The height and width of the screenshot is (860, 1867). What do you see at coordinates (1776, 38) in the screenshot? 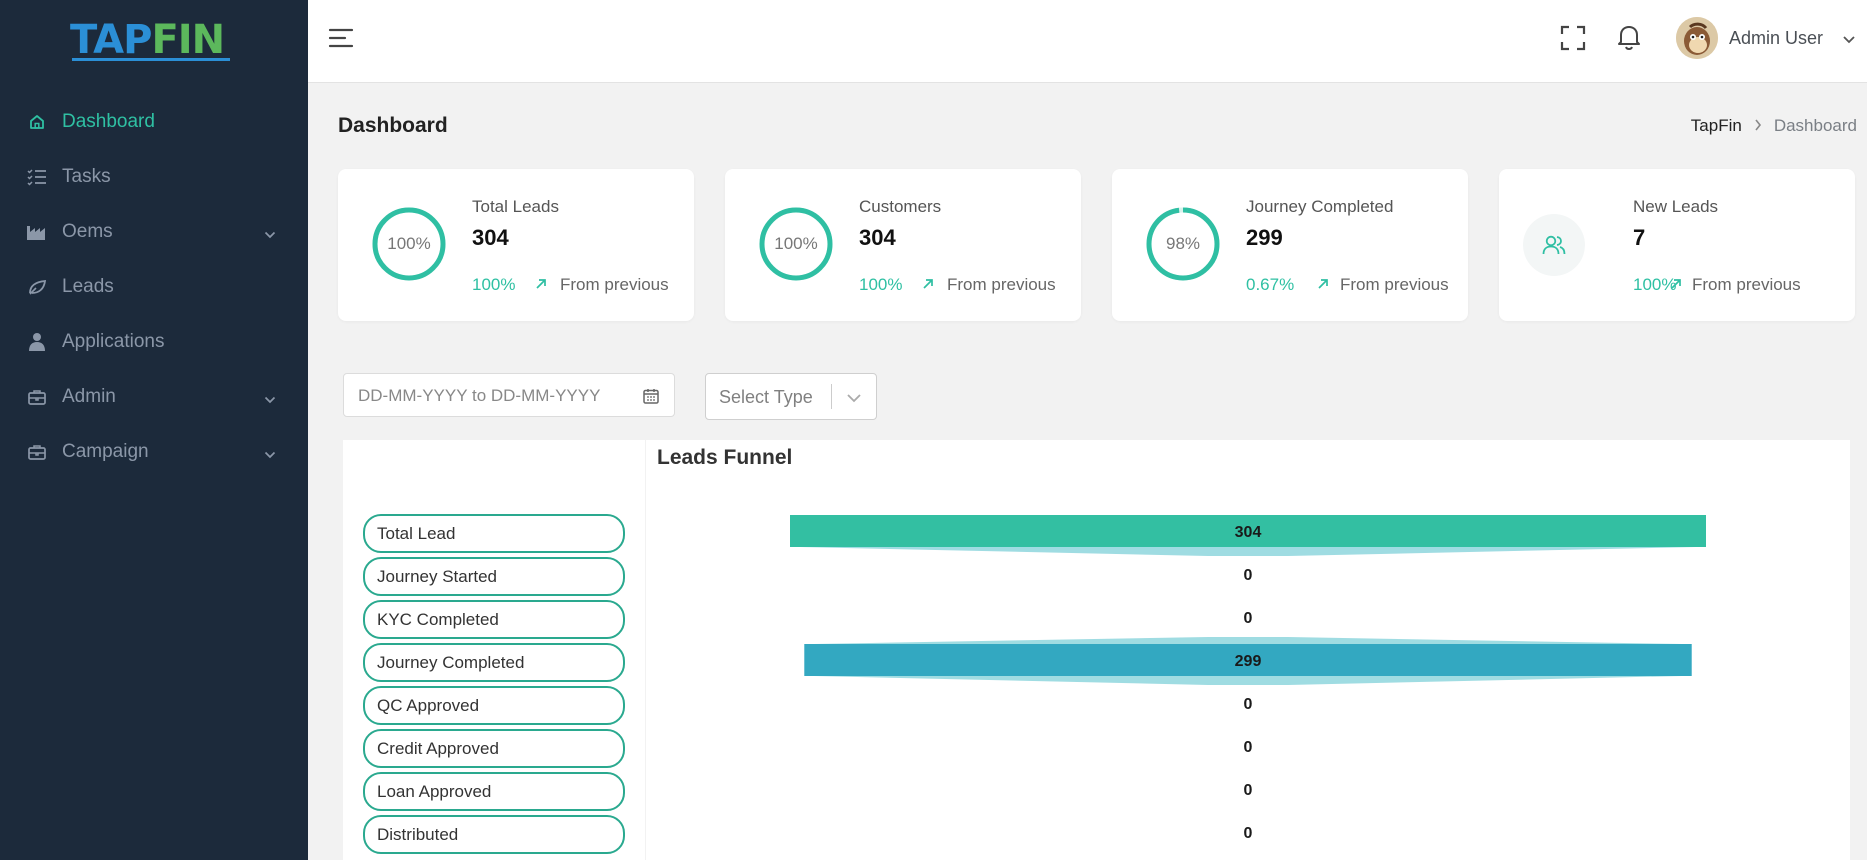
I see `user-name: Admin User` at bounding box center [1776, 38].